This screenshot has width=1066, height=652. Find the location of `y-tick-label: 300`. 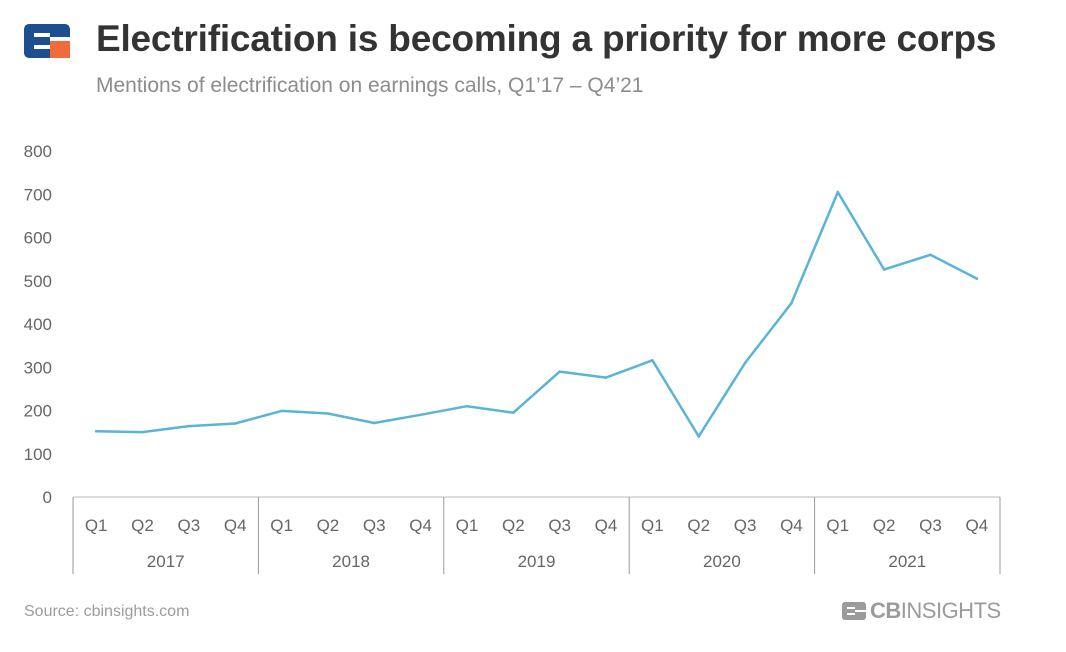

y-tick-label: 300 is located at coordinates (38, 367).